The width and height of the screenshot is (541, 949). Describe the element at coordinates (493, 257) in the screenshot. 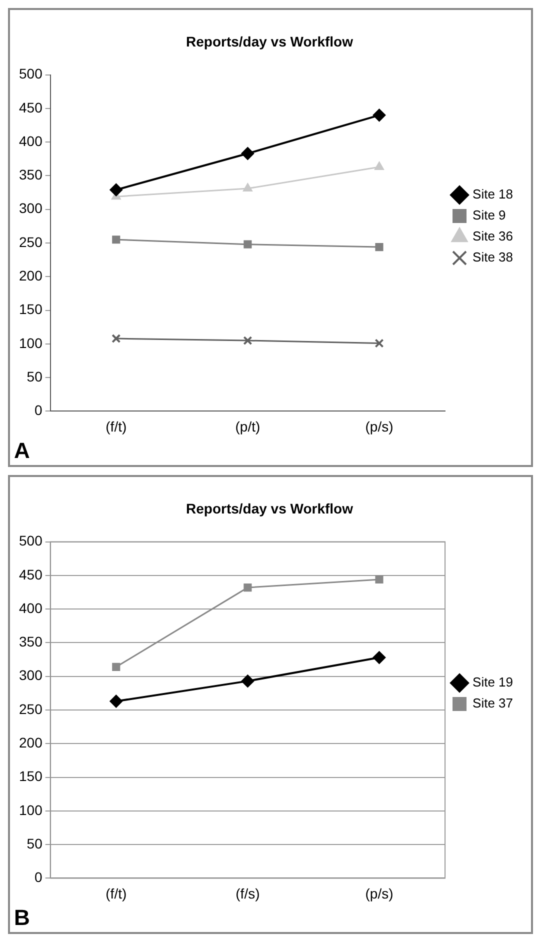

I see `legend-label: Site 38` at that location.